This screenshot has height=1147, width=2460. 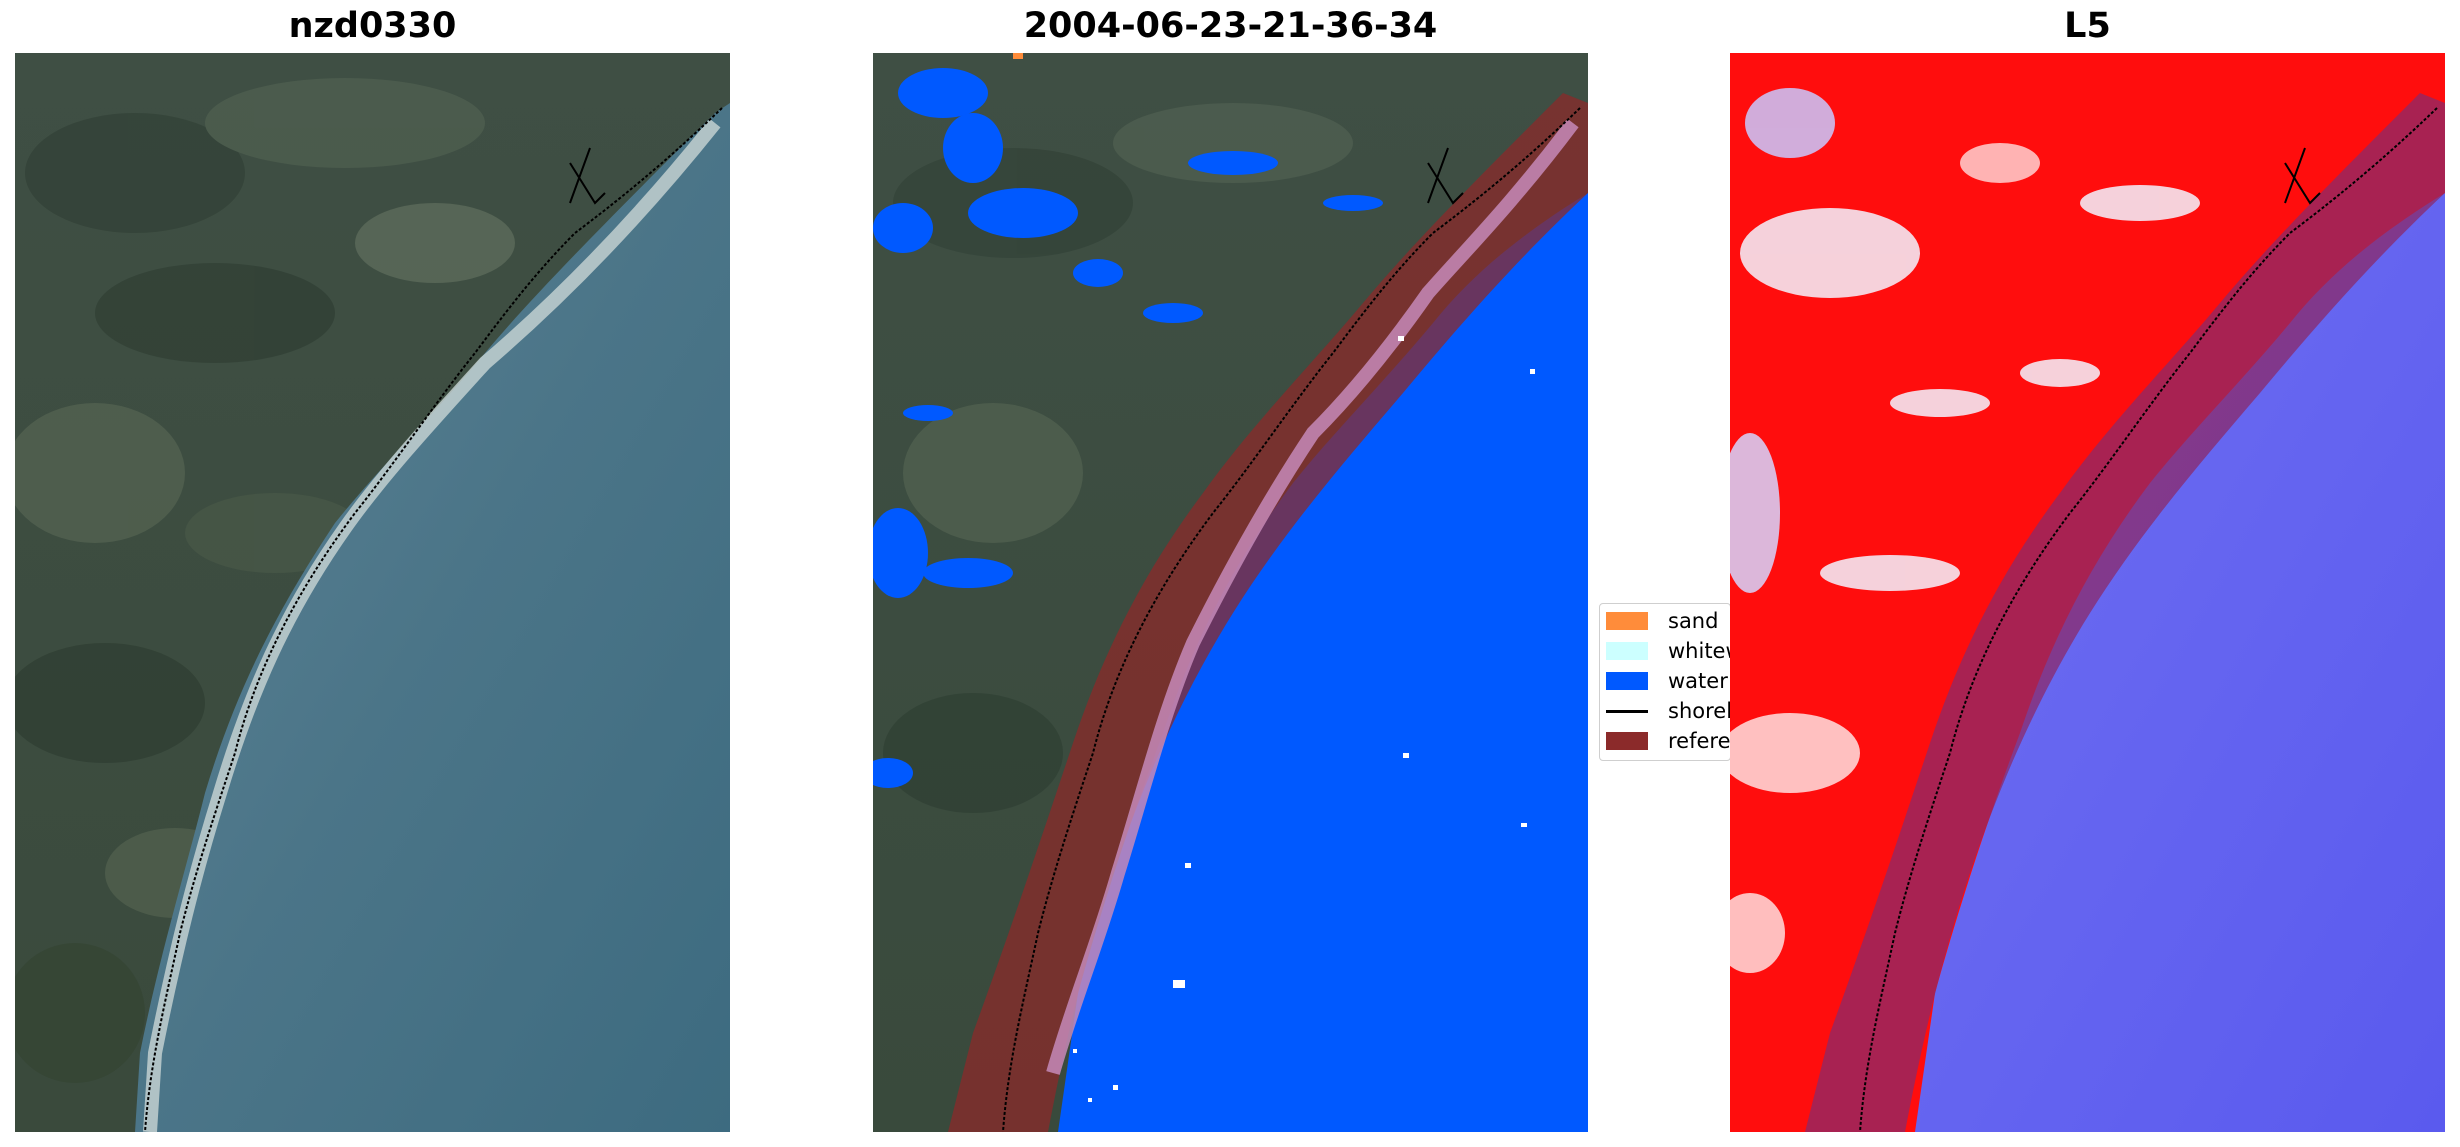 What do you see at coordinates (1230, 26) in the screenshot?
I see `panel-title-classified: 2004-06-23-21-36-34` at bounding box center [1230, 26].